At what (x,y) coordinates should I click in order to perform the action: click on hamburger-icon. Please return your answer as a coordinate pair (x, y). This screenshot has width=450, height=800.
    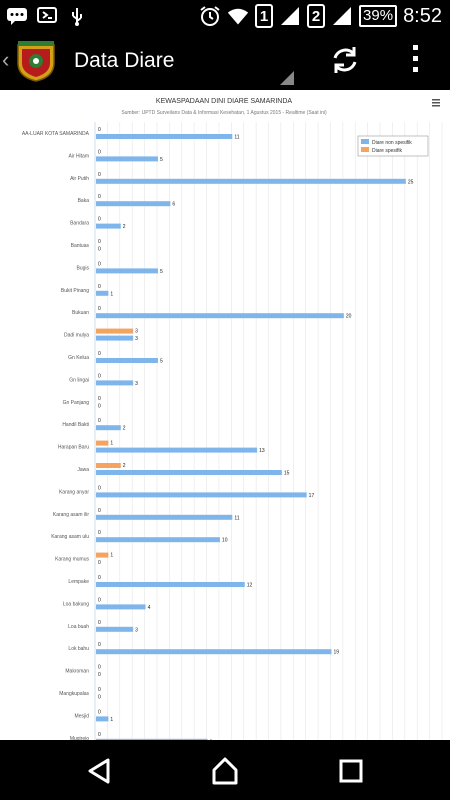
    Looking at the image, I should click on (436, 103).